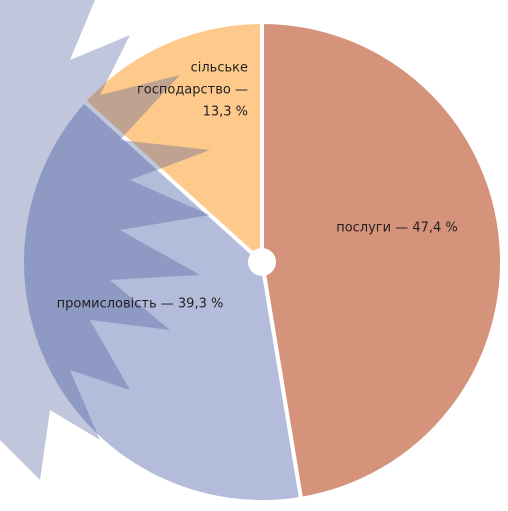 Image resolution: width=508 pixels, height=511 pixels. I want to click on slice-label: промисловість — 39,3 %, so click(140, 304).